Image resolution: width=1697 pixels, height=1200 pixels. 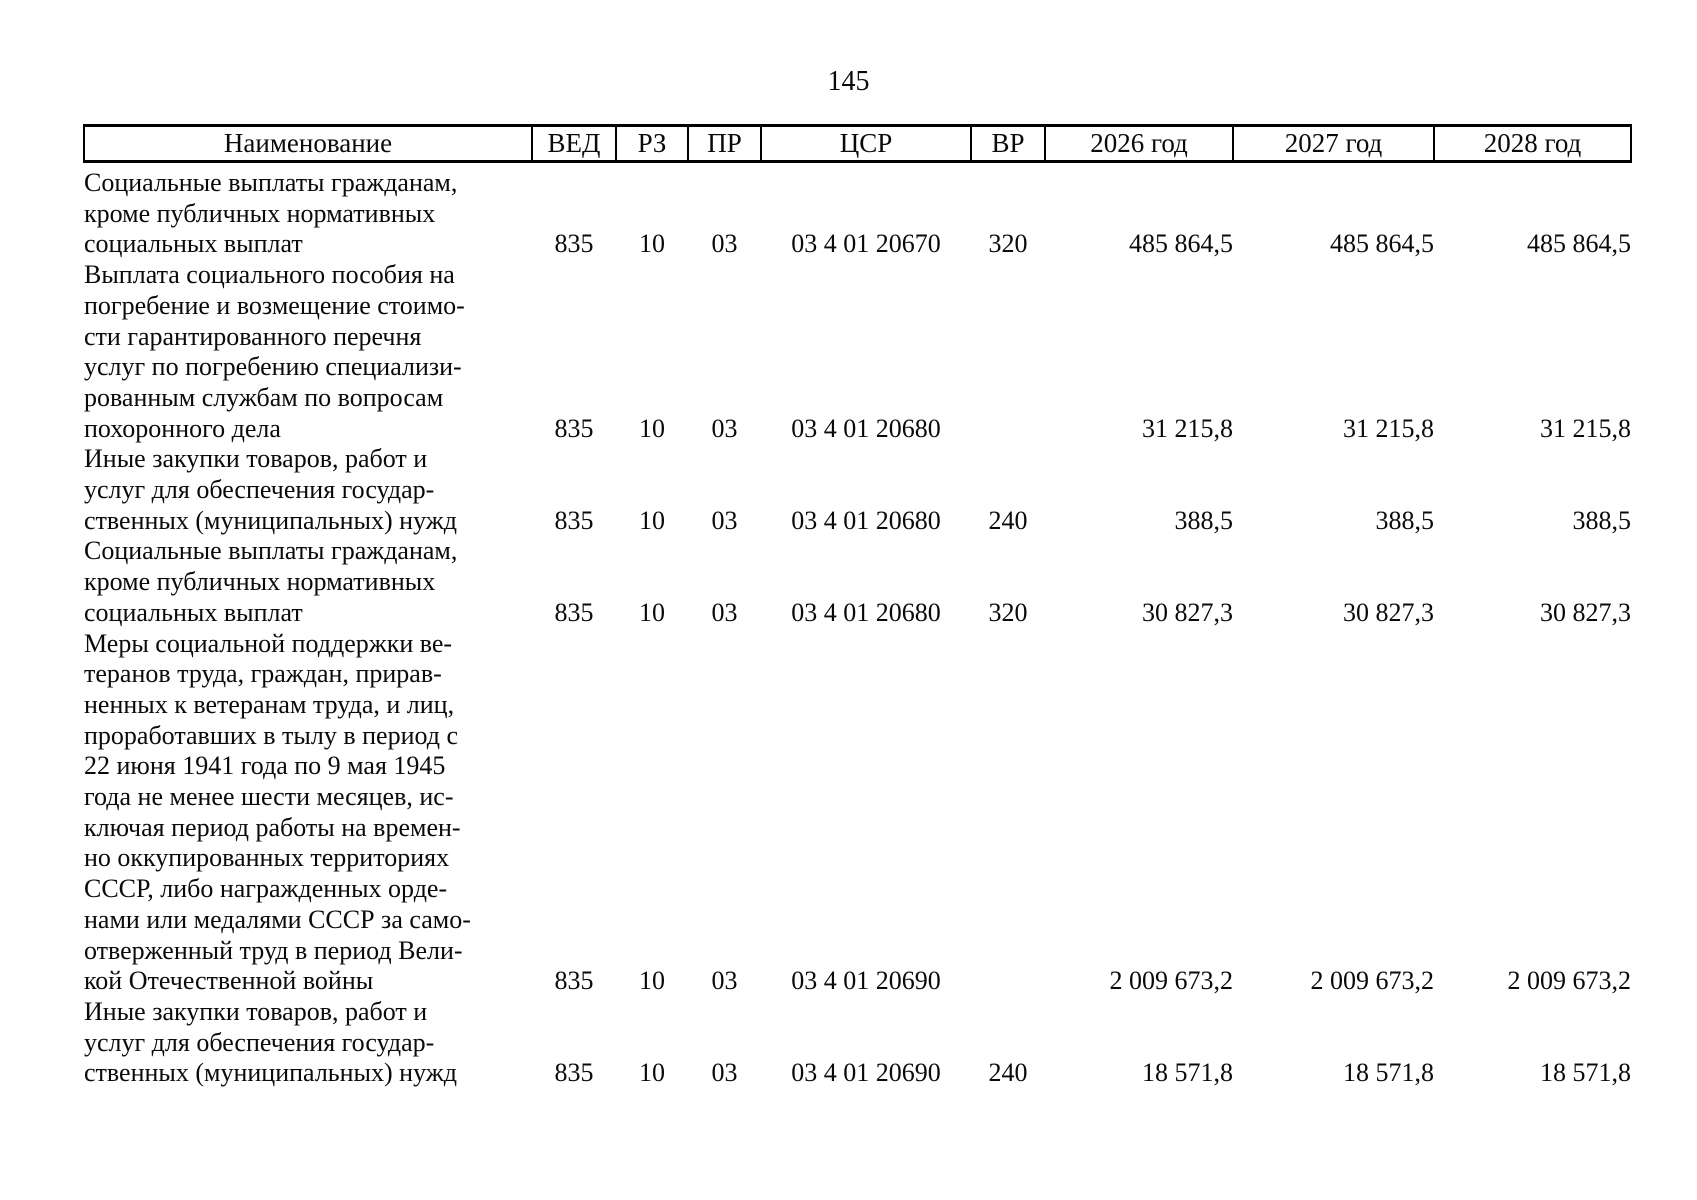 I want to click on cell-2026: 388,5, so click(x=1204, y=520).